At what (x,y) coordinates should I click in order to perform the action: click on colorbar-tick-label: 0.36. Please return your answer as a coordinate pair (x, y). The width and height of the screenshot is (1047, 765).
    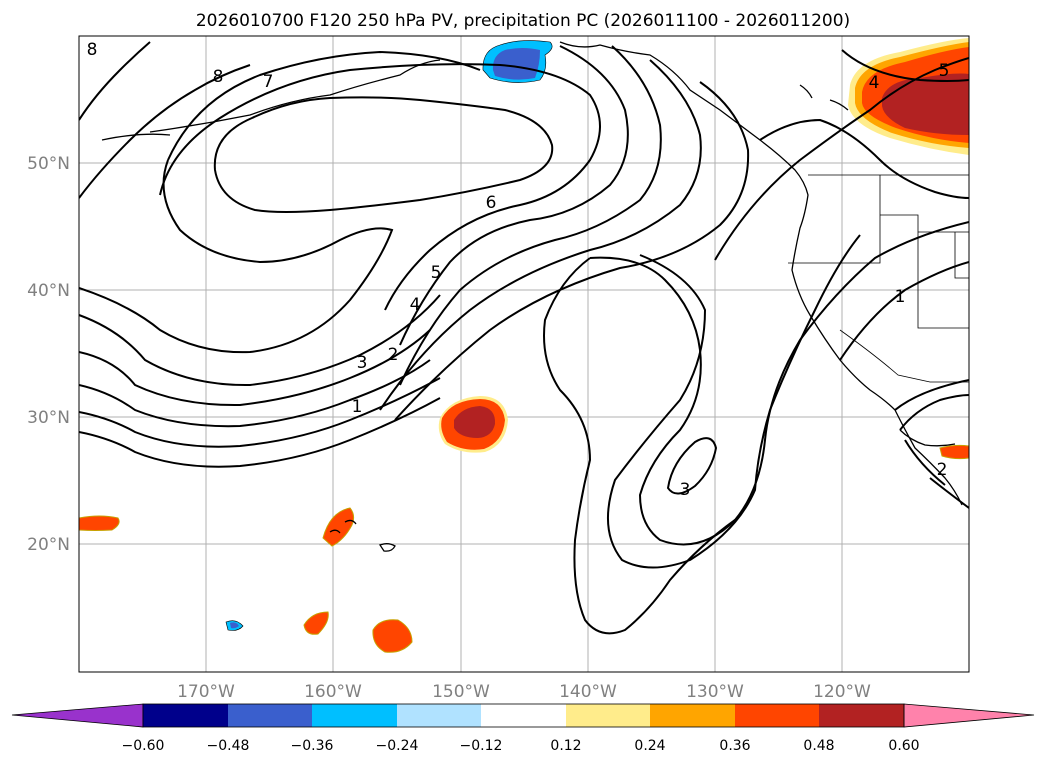
    Looking at the image, I should click on (734, 746).